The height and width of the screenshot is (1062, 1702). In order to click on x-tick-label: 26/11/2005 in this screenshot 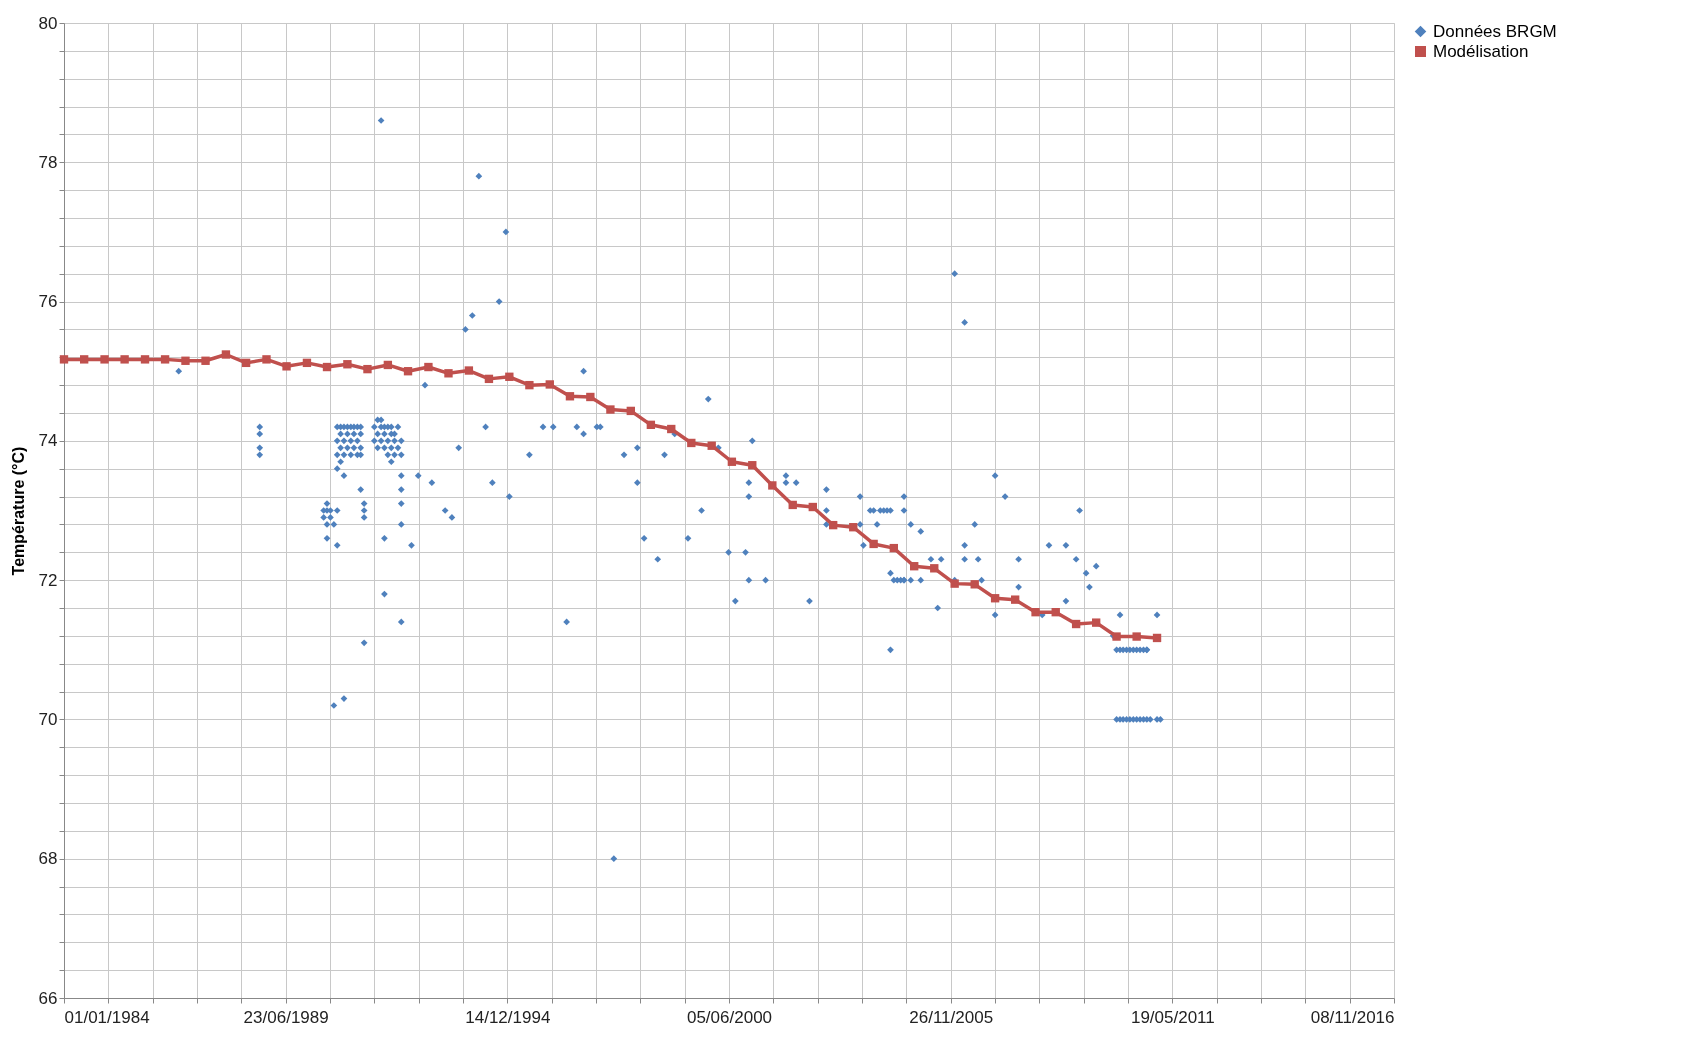, I will do `click(951, 1017)`.